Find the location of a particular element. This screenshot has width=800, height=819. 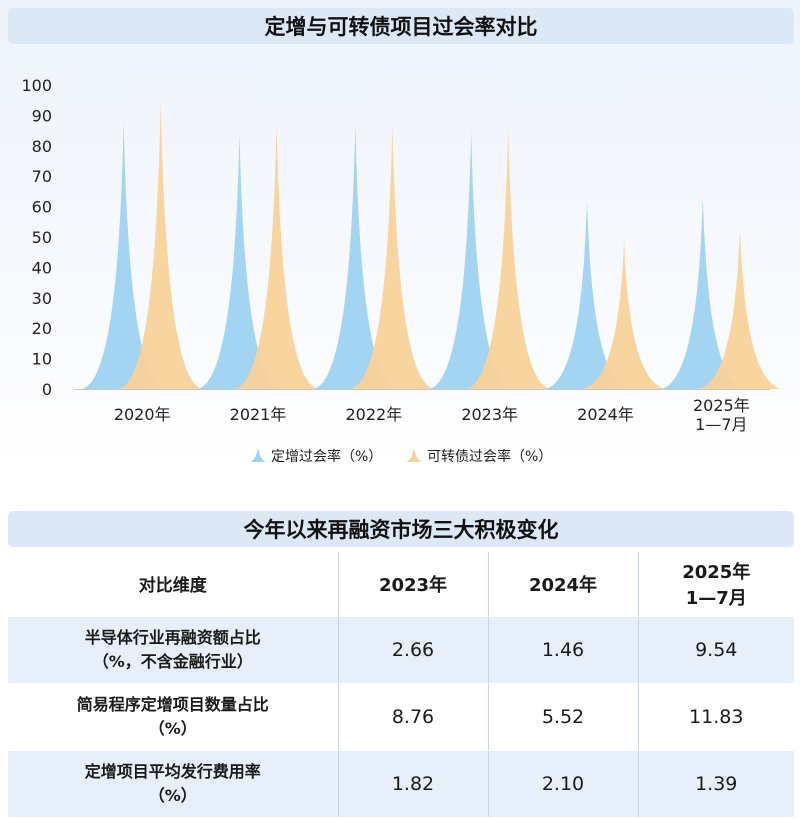

cell-2025: 9.54 is located at coordinates (715, 650).